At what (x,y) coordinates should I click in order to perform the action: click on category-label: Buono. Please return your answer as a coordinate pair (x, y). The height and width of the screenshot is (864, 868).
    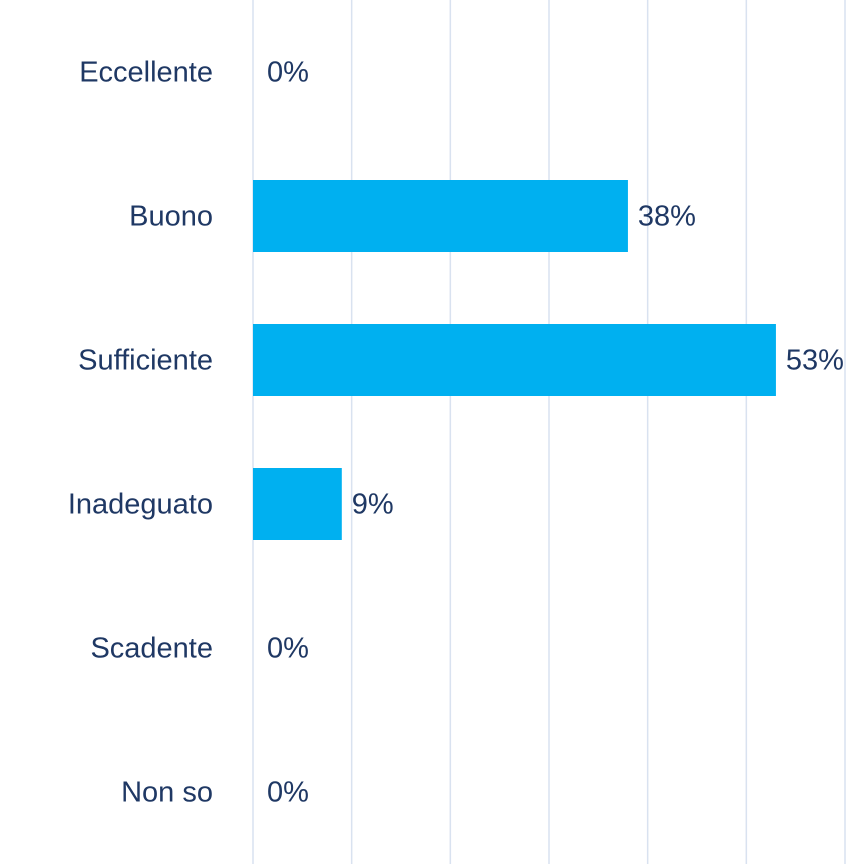
    Looking at the image, I should click on (171, 217).